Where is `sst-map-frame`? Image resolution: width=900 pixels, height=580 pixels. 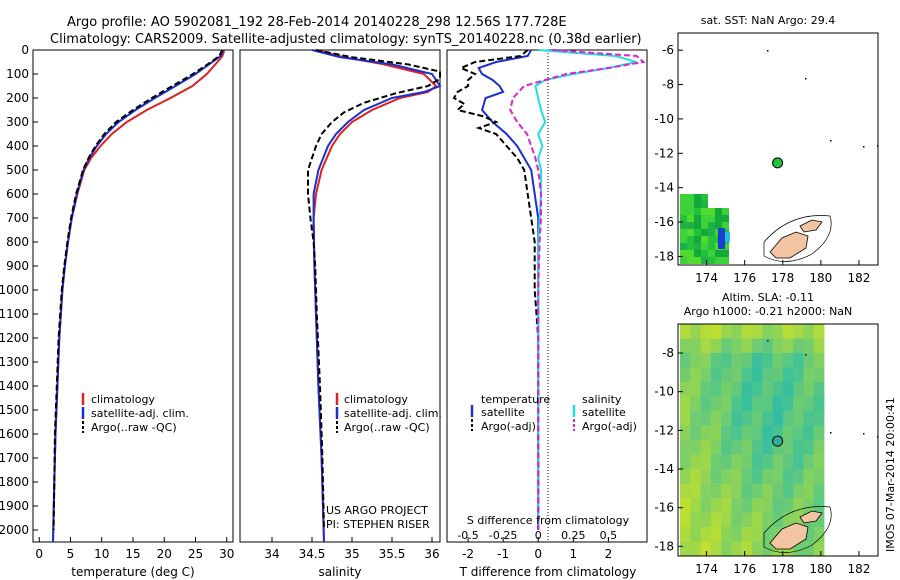
sst-map-frame is located at coordinates (778, 149).